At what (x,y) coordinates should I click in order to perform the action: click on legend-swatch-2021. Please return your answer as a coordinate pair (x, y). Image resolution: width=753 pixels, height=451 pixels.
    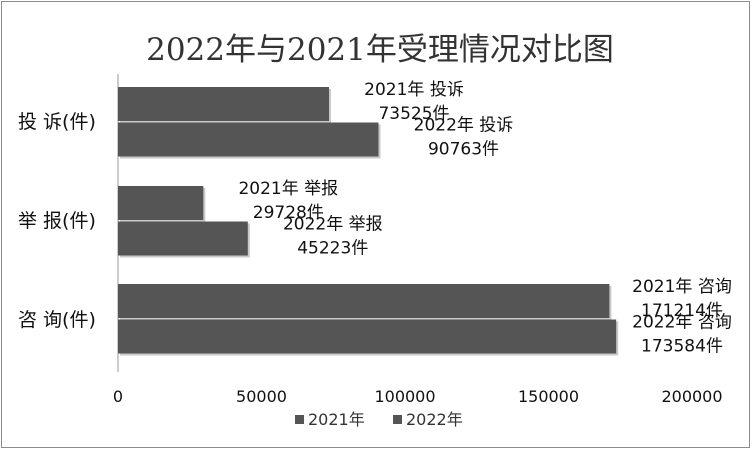
    Looking at the image, I should click on (299, 419).